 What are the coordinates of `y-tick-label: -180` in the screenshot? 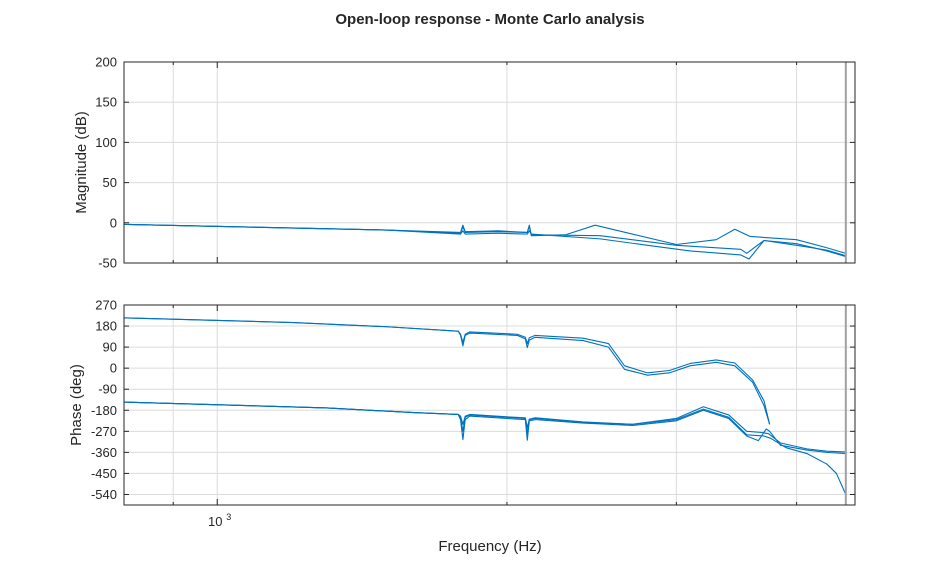 It's located at (104, 410).